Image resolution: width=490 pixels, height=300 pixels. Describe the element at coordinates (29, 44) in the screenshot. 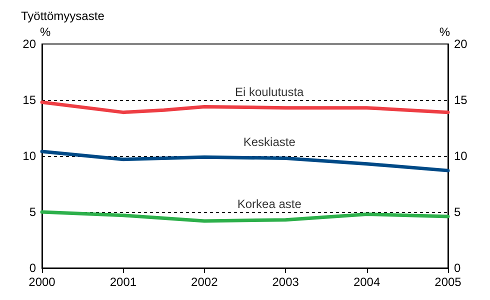

I see `y-tick-label: 20` at that location.